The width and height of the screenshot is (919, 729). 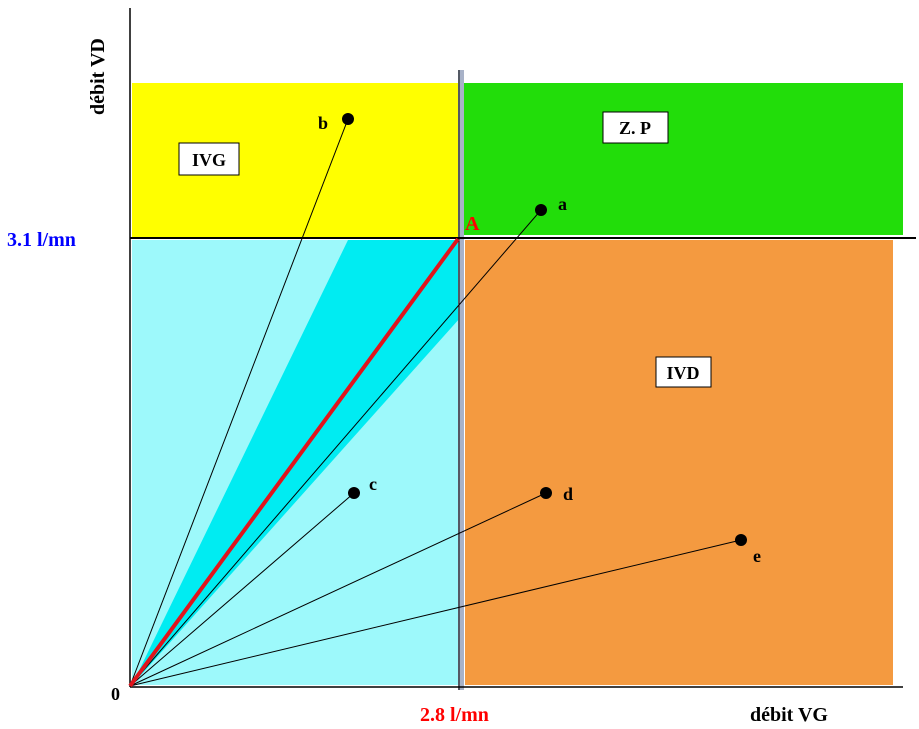 I want to click on ivd-label-box, so click(x=683, y=372).